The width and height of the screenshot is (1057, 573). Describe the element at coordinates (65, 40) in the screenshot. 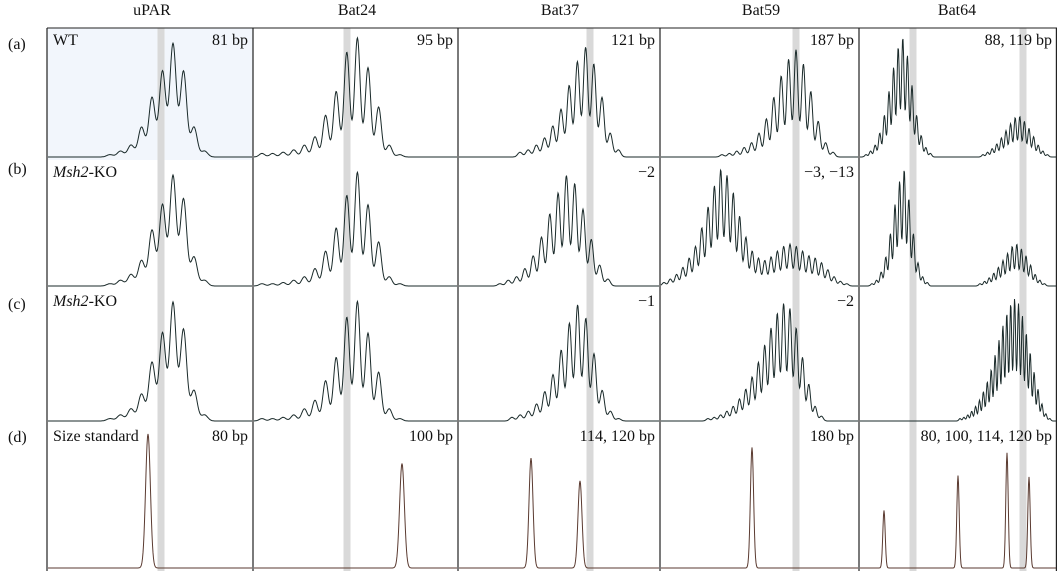

I see `sample-label-a: WT` at that location.